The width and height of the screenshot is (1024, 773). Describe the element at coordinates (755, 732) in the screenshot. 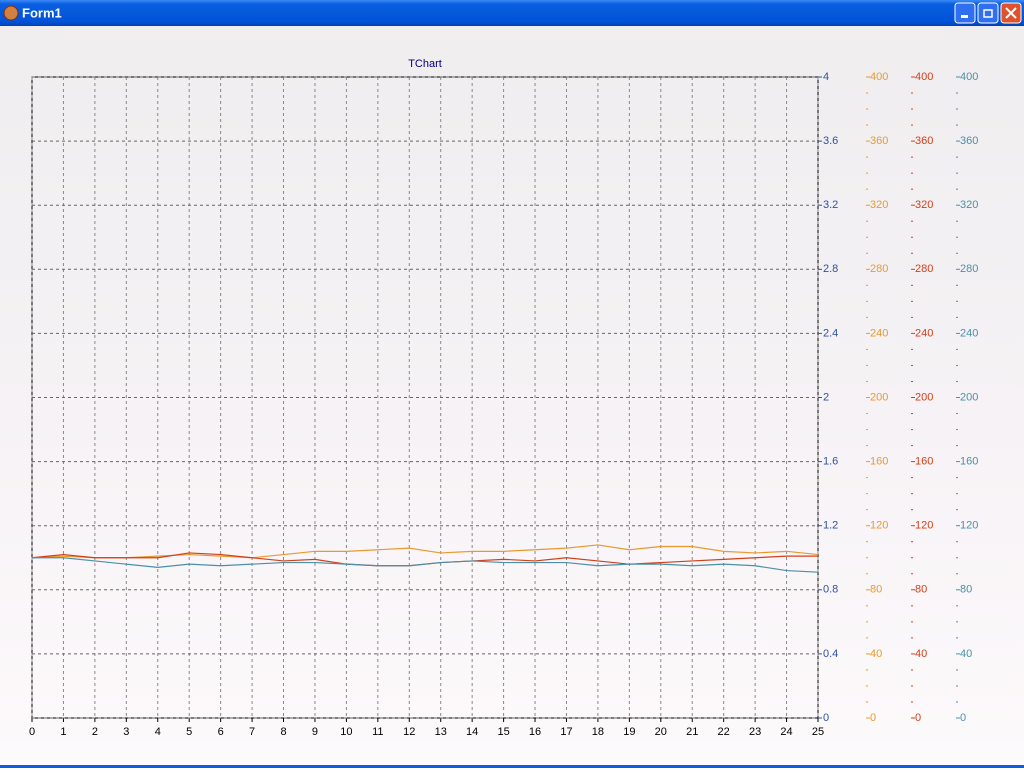

I see `x-tick-label: 23` at that location.